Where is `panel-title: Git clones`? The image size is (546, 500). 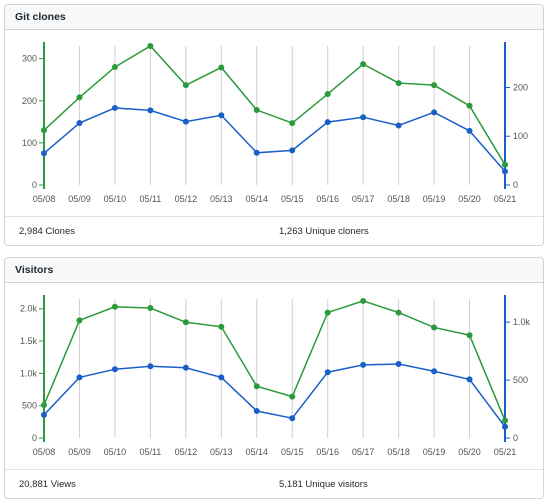 panel-title: Git clones is located at coordinates (274, 17).